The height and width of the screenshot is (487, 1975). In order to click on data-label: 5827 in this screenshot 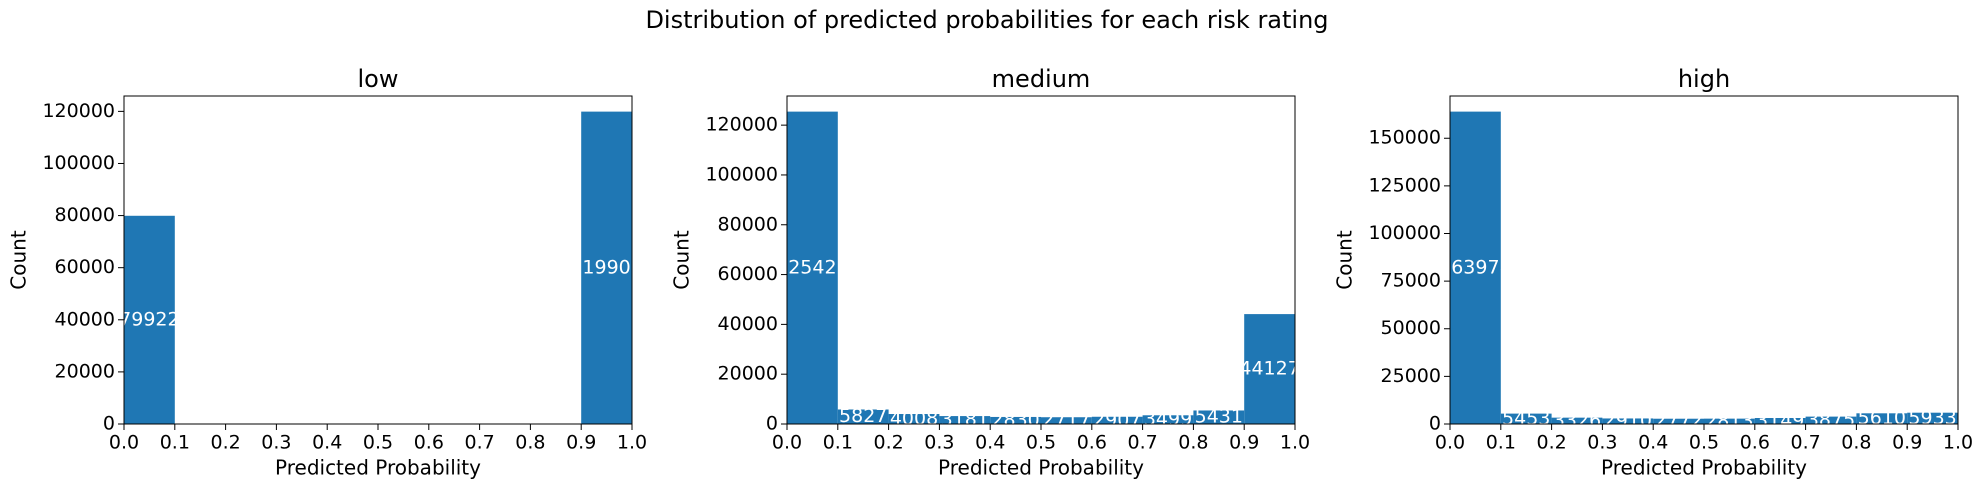, I will do `click(863, 416)`.